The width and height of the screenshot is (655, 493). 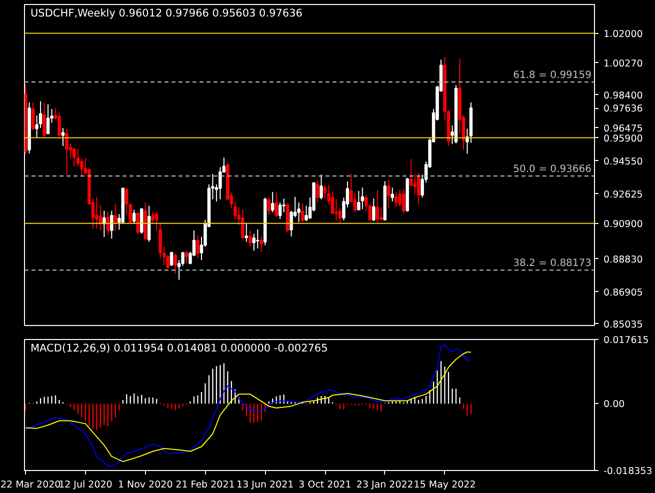 What do you see at coordinates (626, 340) in the screenshot?
I see `y-tick-label: 0.017615` at bounding box center [626, 340].